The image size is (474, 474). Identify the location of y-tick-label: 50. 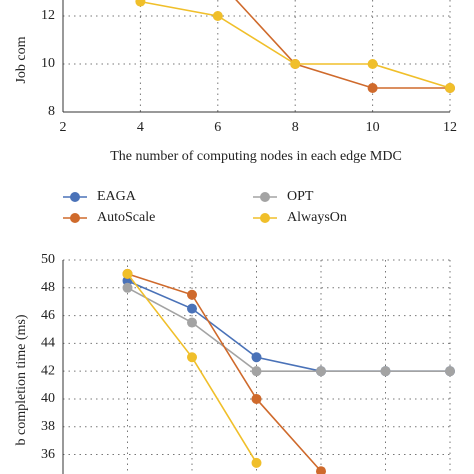
(48, 259).